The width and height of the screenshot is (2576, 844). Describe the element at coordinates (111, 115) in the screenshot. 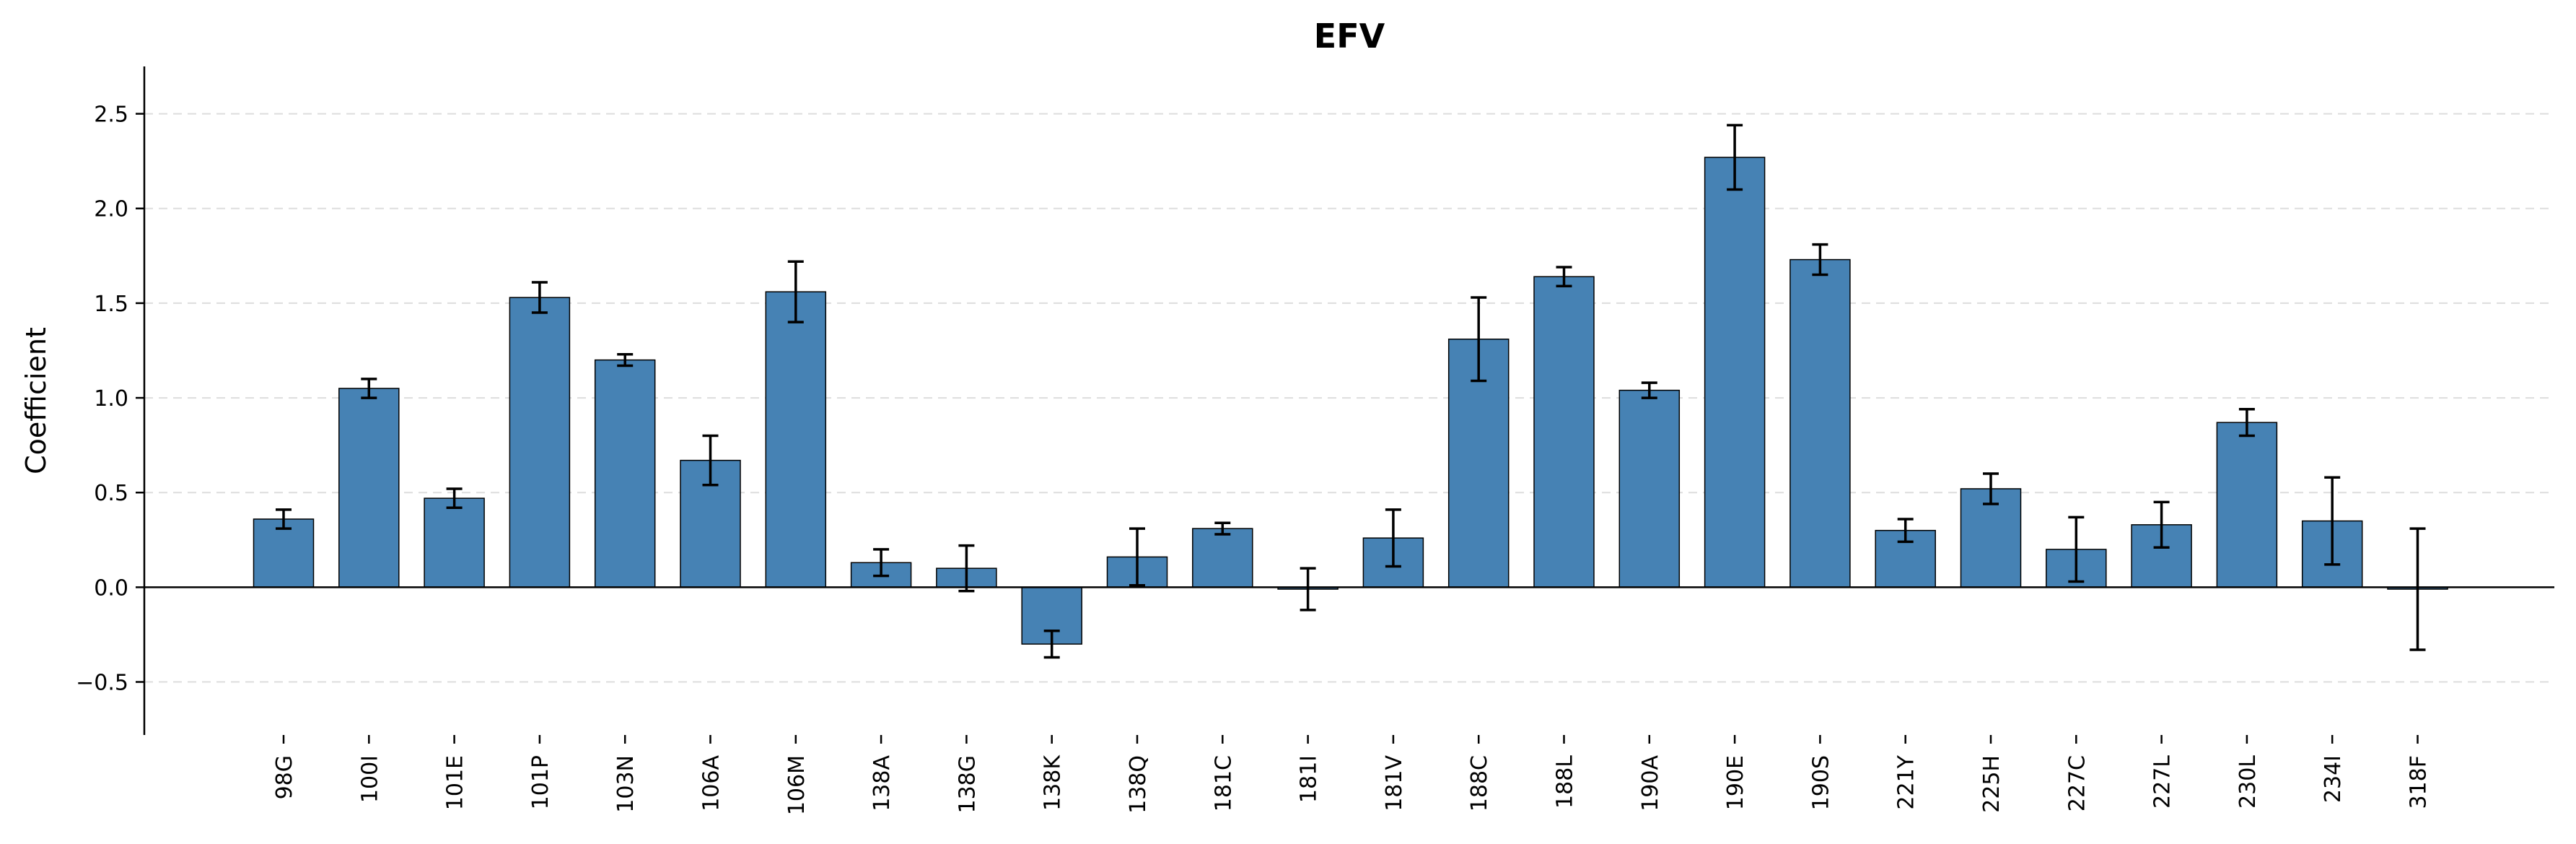

I see `y-tick-label: 2.5` at that location.